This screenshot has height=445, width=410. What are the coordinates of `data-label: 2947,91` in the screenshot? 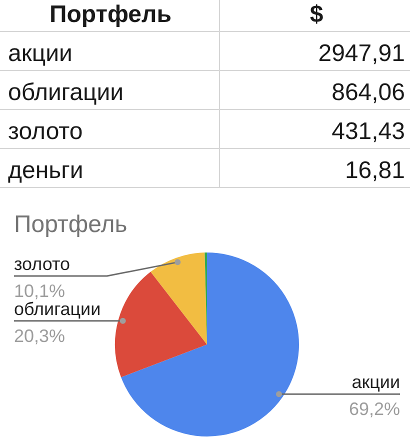 It's located at (315, 51).